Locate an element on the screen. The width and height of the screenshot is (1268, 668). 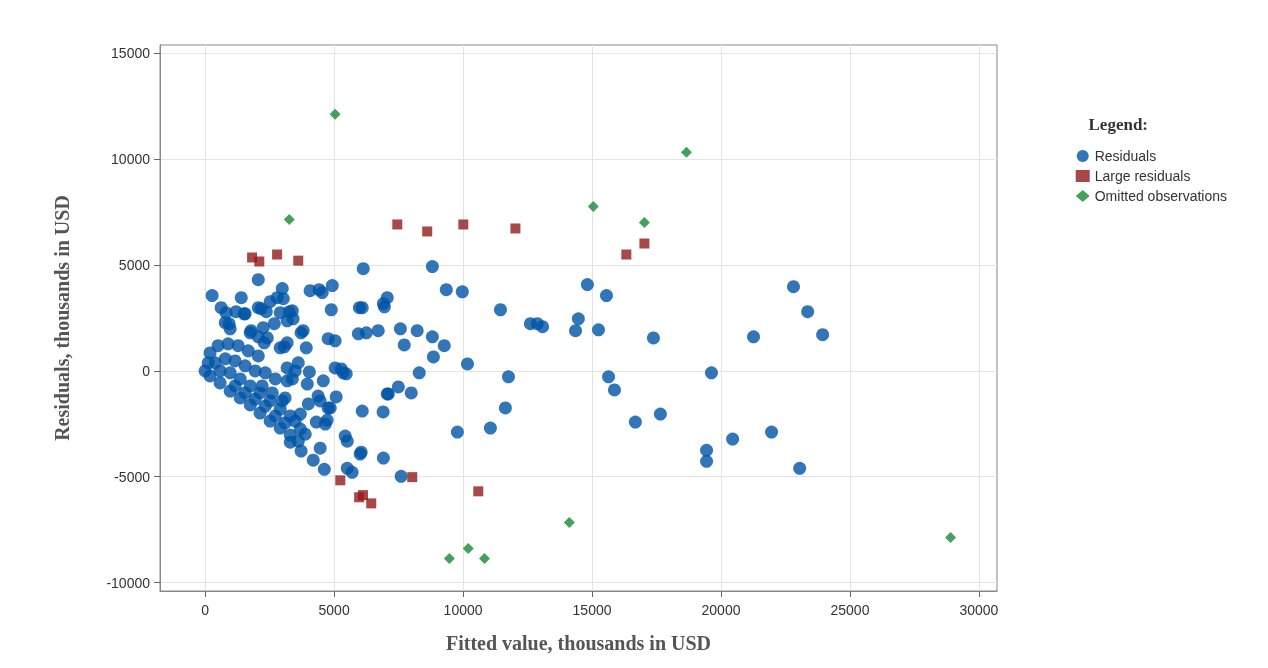
y-tick-label: 15000 is located at coordinates (131, 53).